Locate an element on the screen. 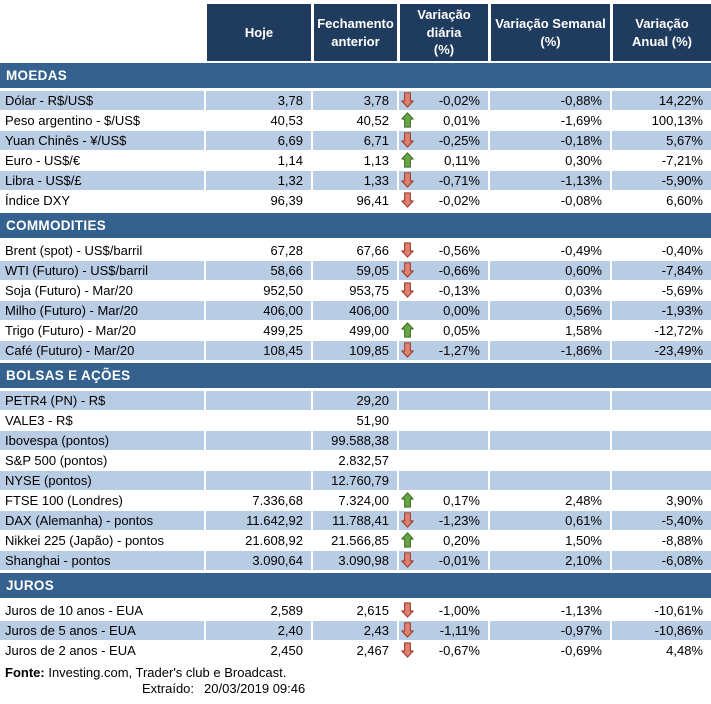 Image resolution: width=711 pixels, height=704 pixels. variacao-diaria-cell: -0,25% is located at coordinates (442, 141).